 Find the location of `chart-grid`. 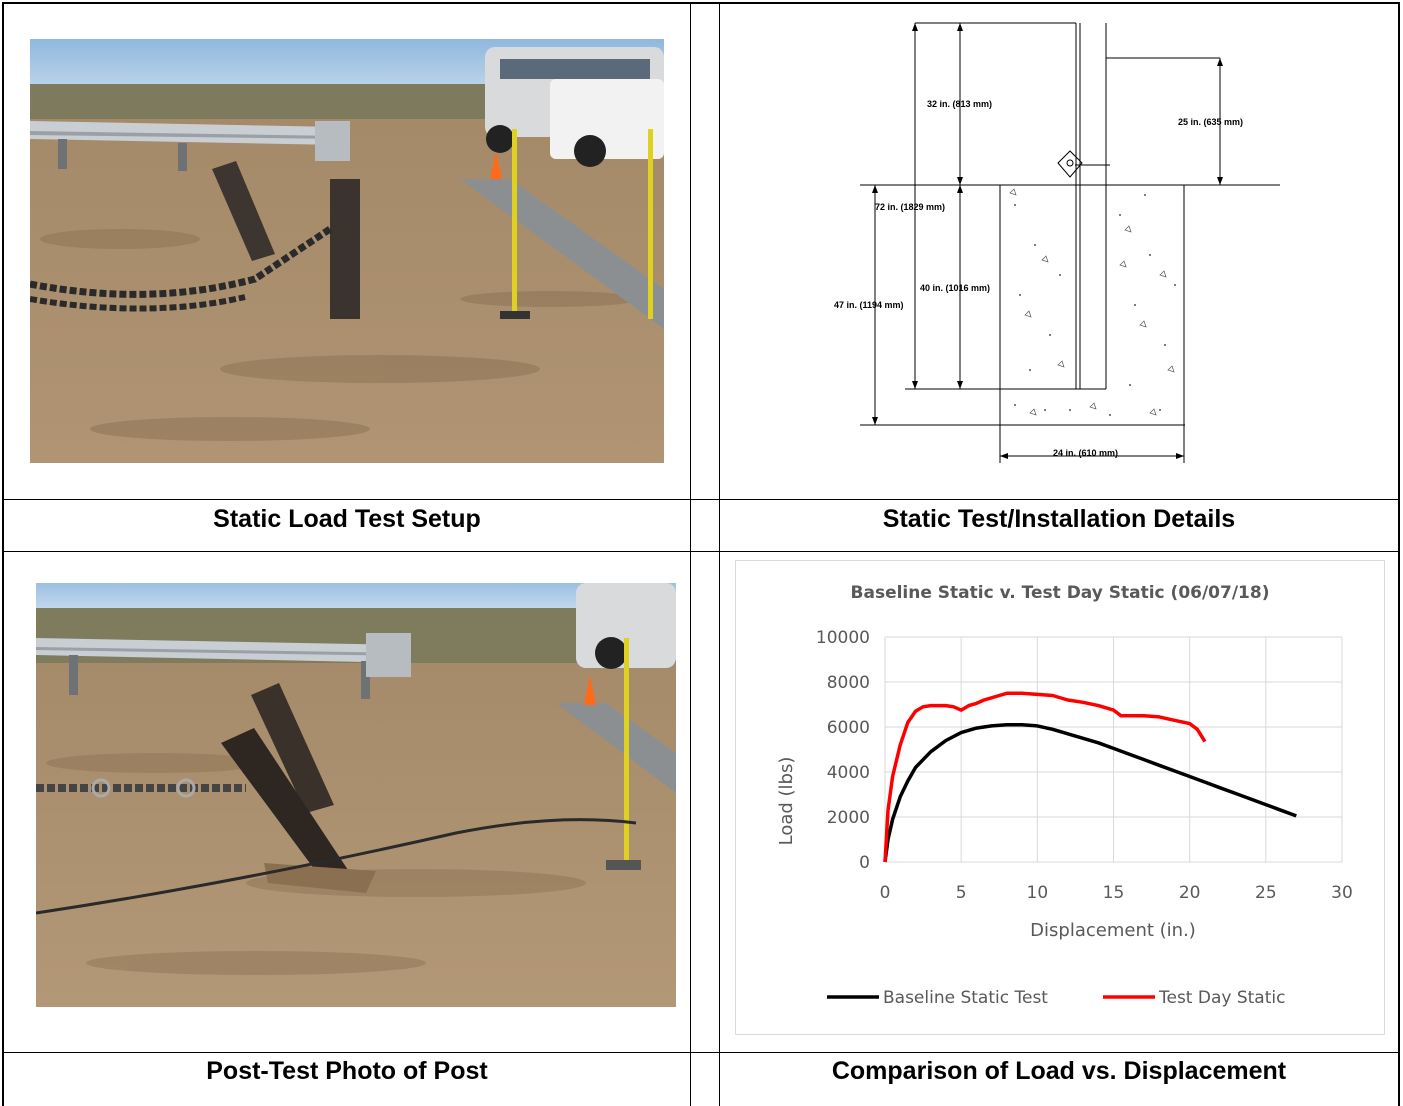

chart-grid is located at coordinates (1113, 749).